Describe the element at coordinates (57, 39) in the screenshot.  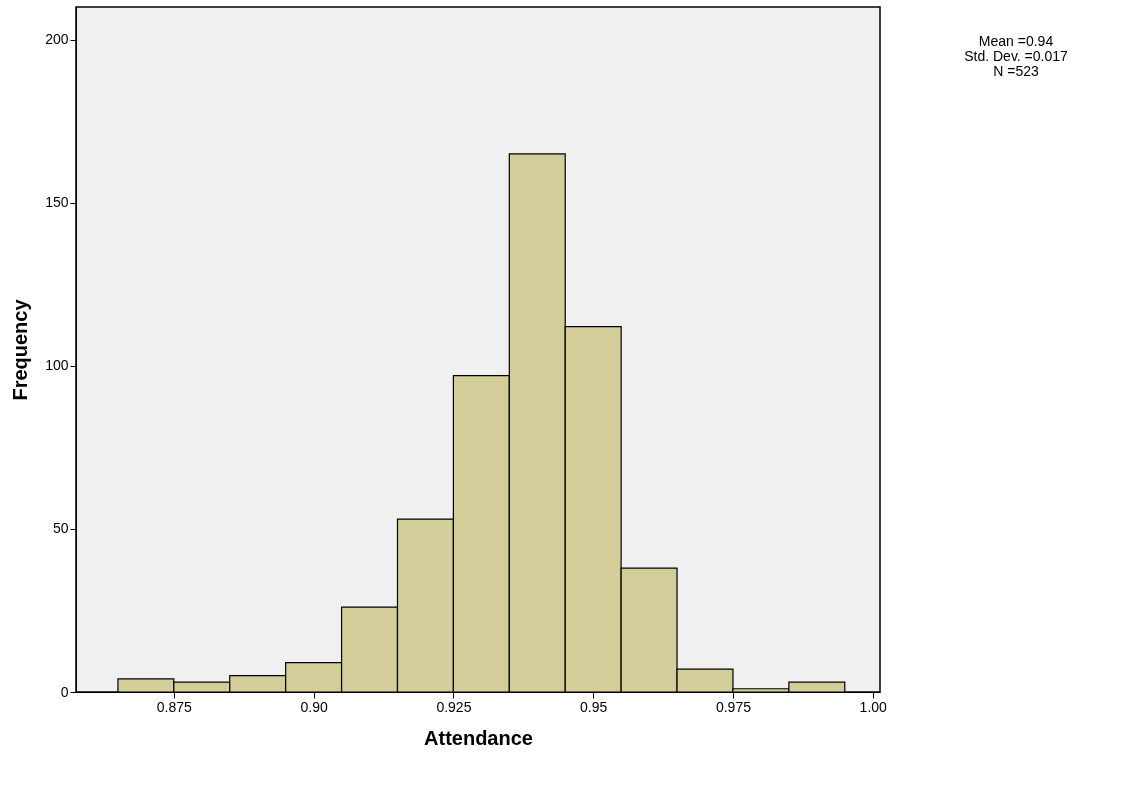
I see `y-tick-label: 200` at that location.